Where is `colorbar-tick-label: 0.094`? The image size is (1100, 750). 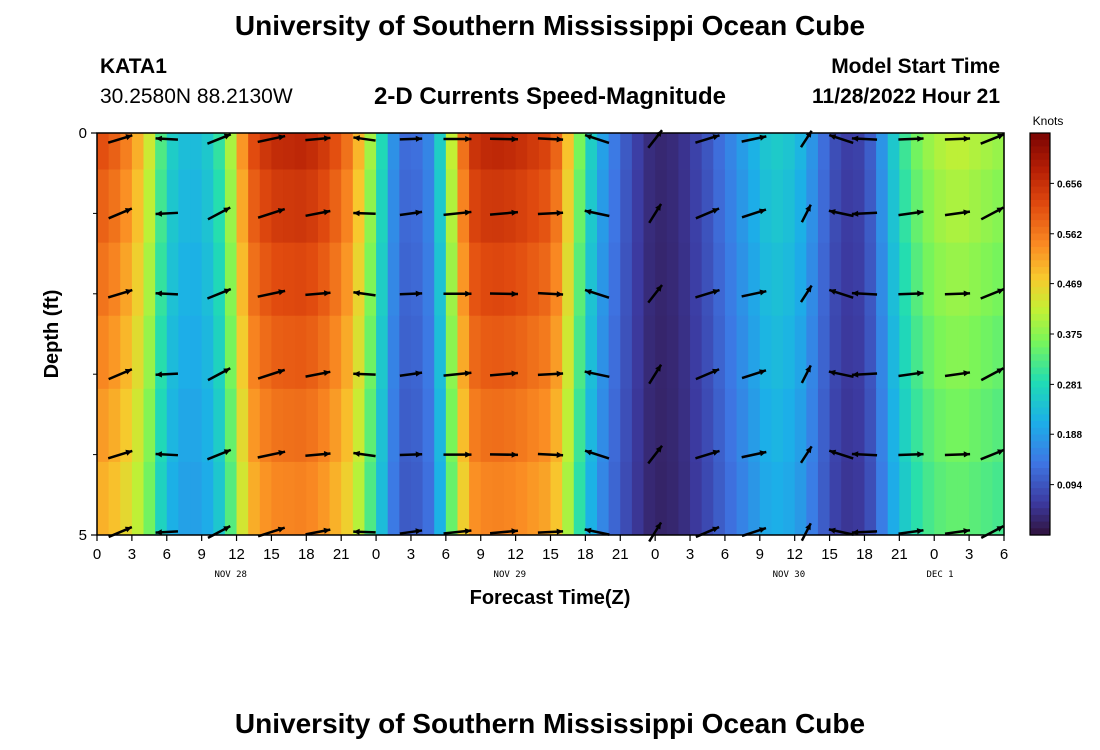
colorbar-tick-label: 0.094 is located at coordinates (1069, 486).